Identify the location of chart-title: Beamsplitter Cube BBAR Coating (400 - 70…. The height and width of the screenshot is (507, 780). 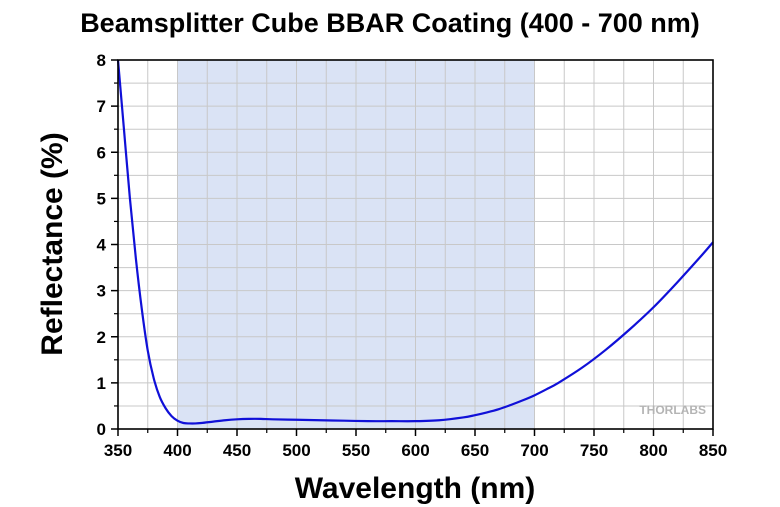
(390, 23).